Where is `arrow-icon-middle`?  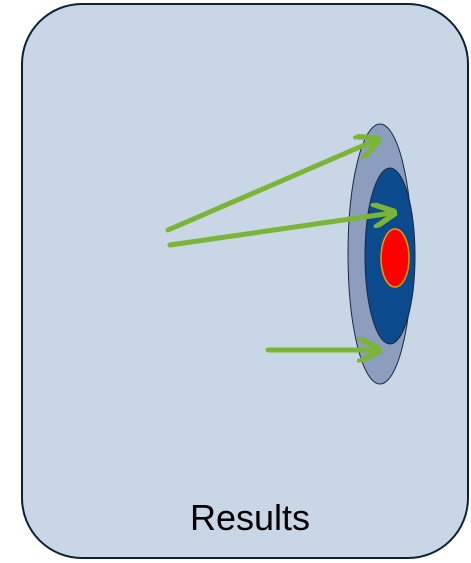
arrow-icon-middle is located at coordinates (279, 230).